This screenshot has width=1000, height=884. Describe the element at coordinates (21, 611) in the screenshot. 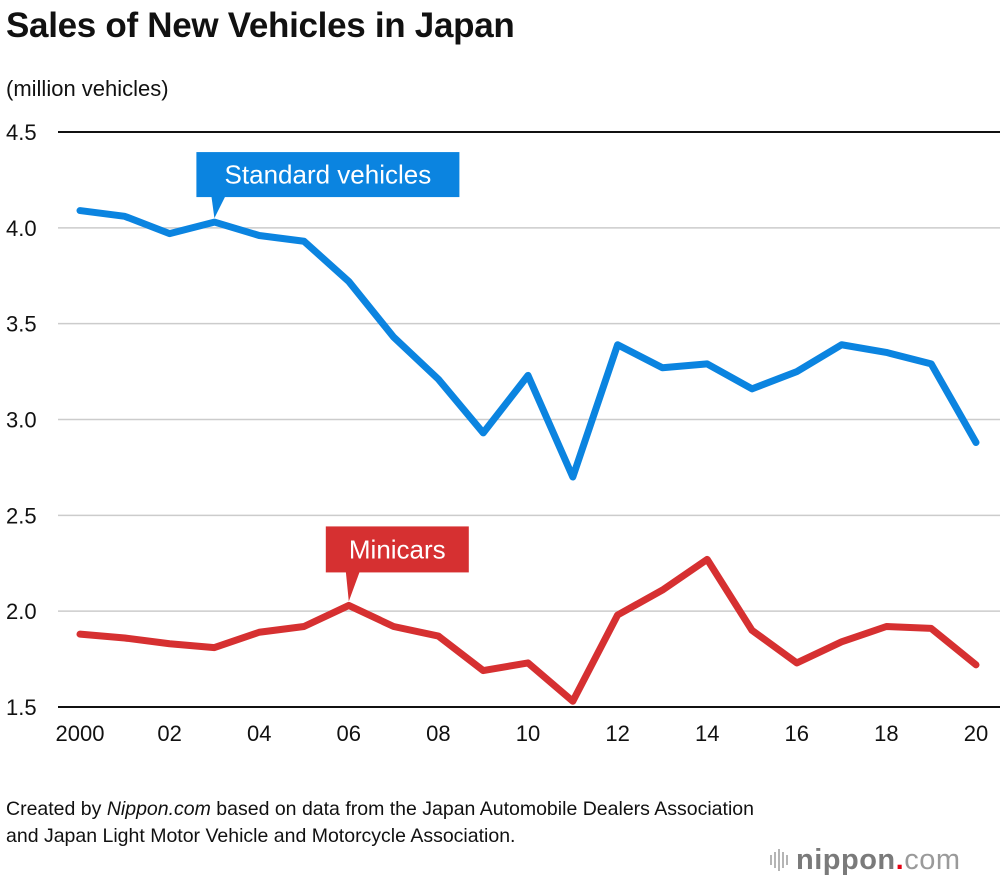

I see `y-tick-label: 2.0` at that location.